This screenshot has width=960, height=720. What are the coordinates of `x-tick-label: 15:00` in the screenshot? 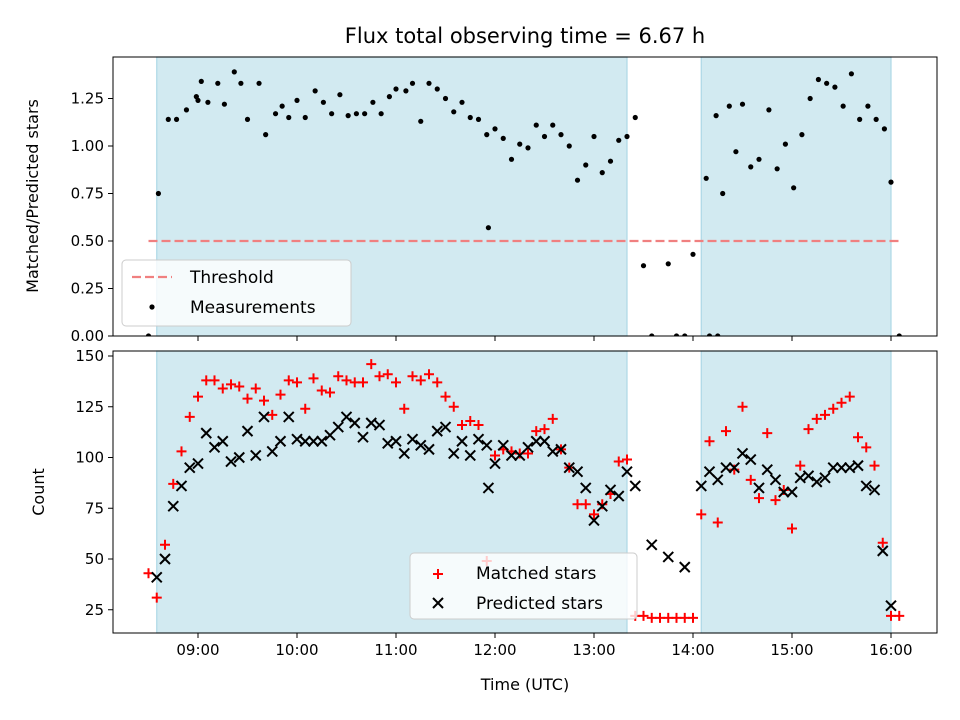 It's located at (791, 650).